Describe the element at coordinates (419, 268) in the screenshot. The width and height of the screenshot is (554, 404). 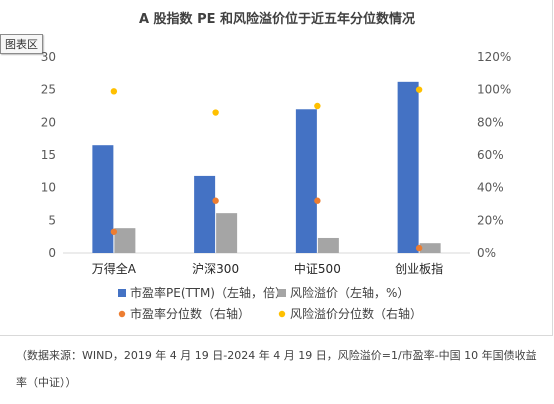
I see `category-label: 创业板指` at that location.